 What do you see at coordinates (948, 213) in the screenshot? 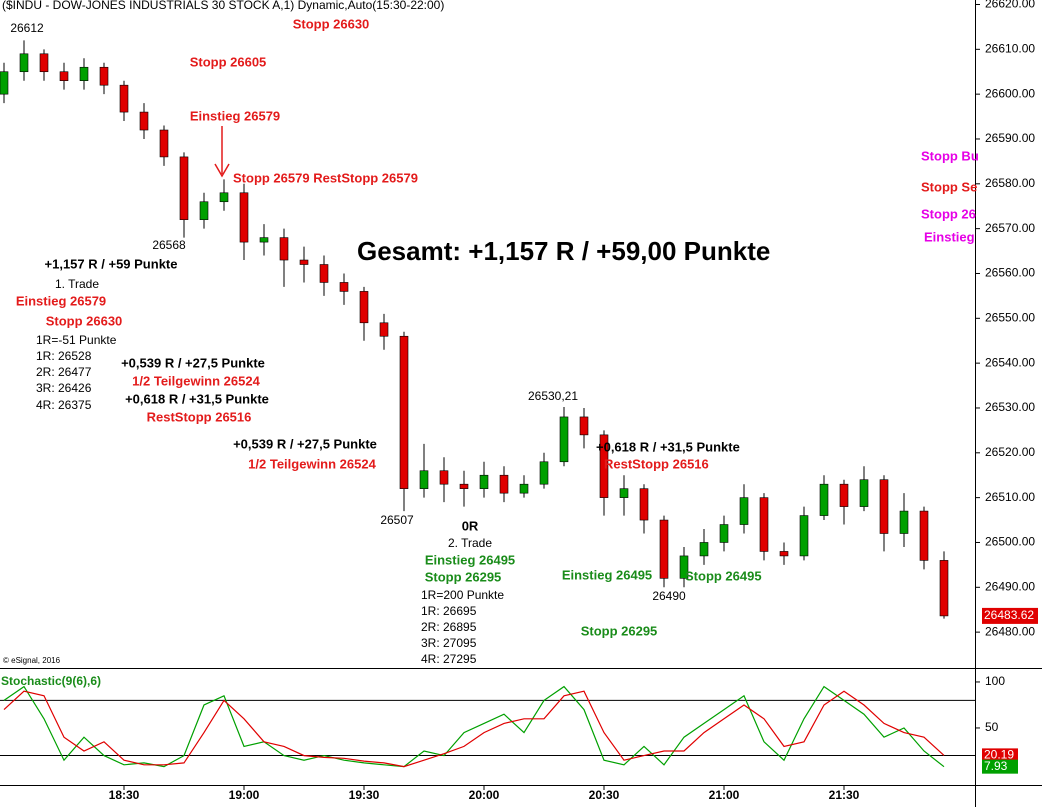
I see `annotation: Stopp 26` at bounding box center [948, 213].